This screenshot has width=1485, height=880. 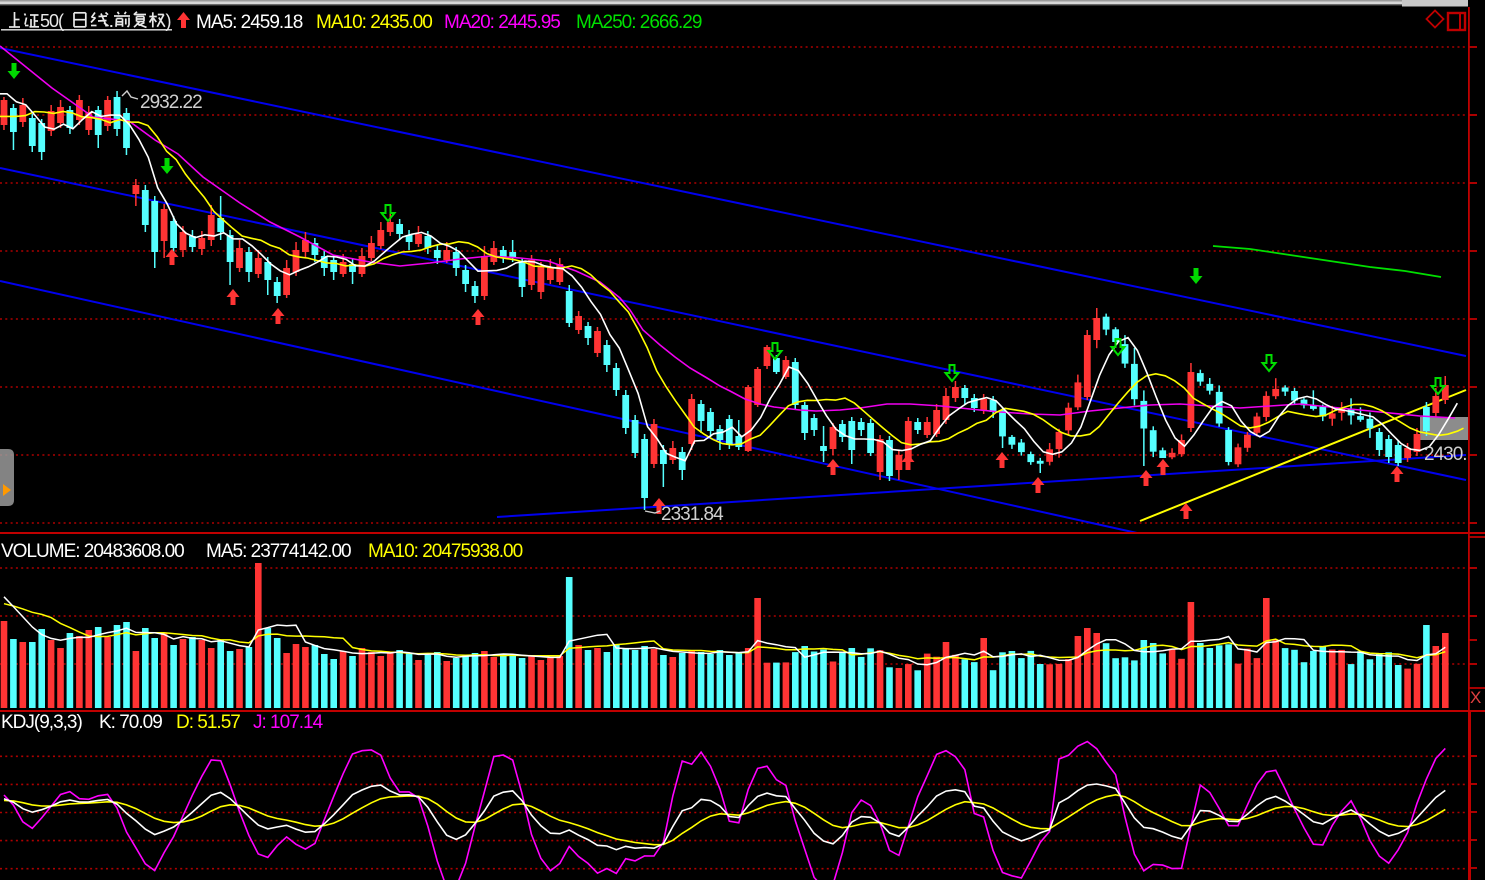 What do you see at coordinates (171, 102) in the screenshot?
I see `svg-text: 2932.22` at bounding box center [171, 102].